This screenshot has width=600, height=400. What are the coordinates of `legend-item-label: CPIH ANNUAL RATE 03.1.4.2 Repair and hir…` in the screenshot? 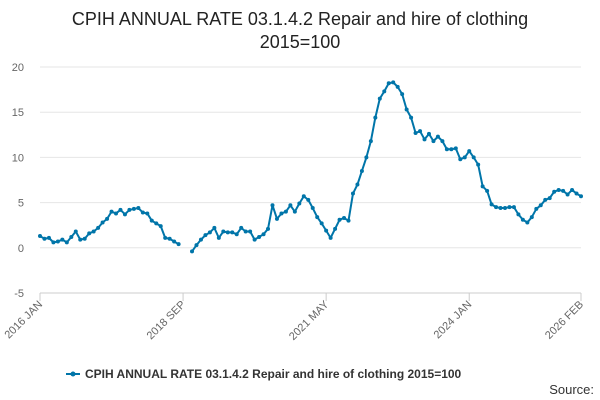 It's located at (273, 374).